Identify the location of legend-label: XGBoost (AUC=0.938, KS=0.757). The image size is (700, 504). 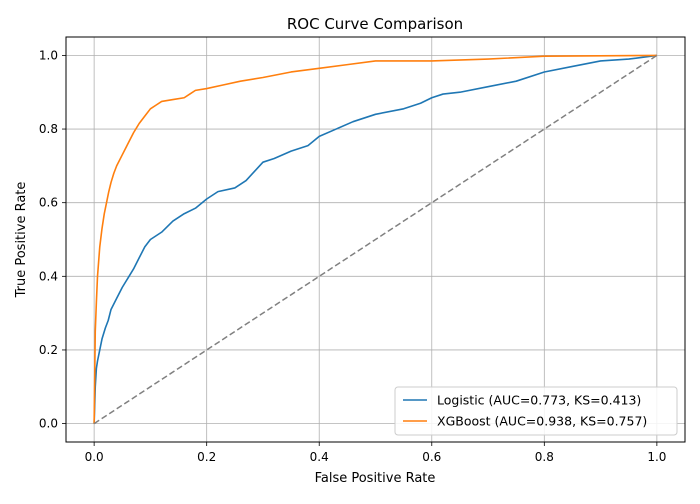
(542, 421).